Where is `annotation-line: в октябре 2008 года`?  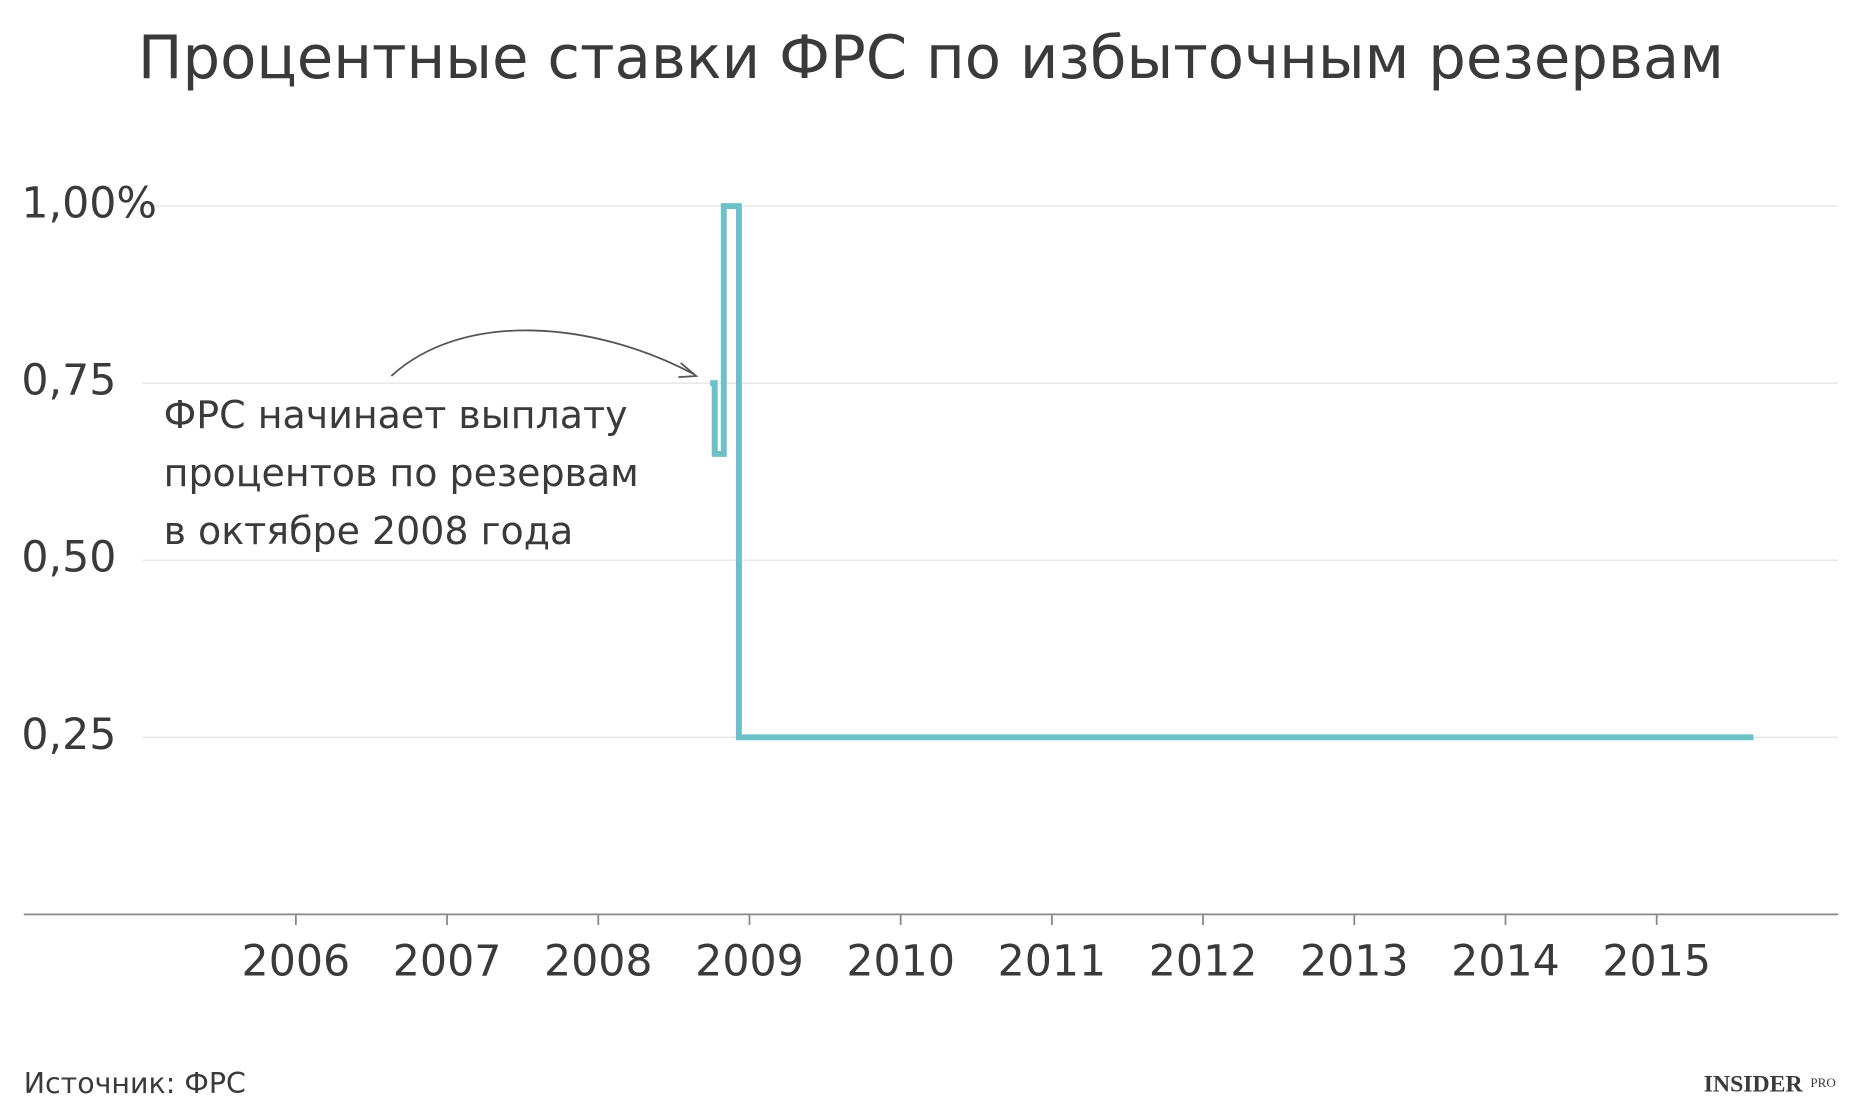 annotation-line: в октябре 2008 года is located at coordinates (369, 531).